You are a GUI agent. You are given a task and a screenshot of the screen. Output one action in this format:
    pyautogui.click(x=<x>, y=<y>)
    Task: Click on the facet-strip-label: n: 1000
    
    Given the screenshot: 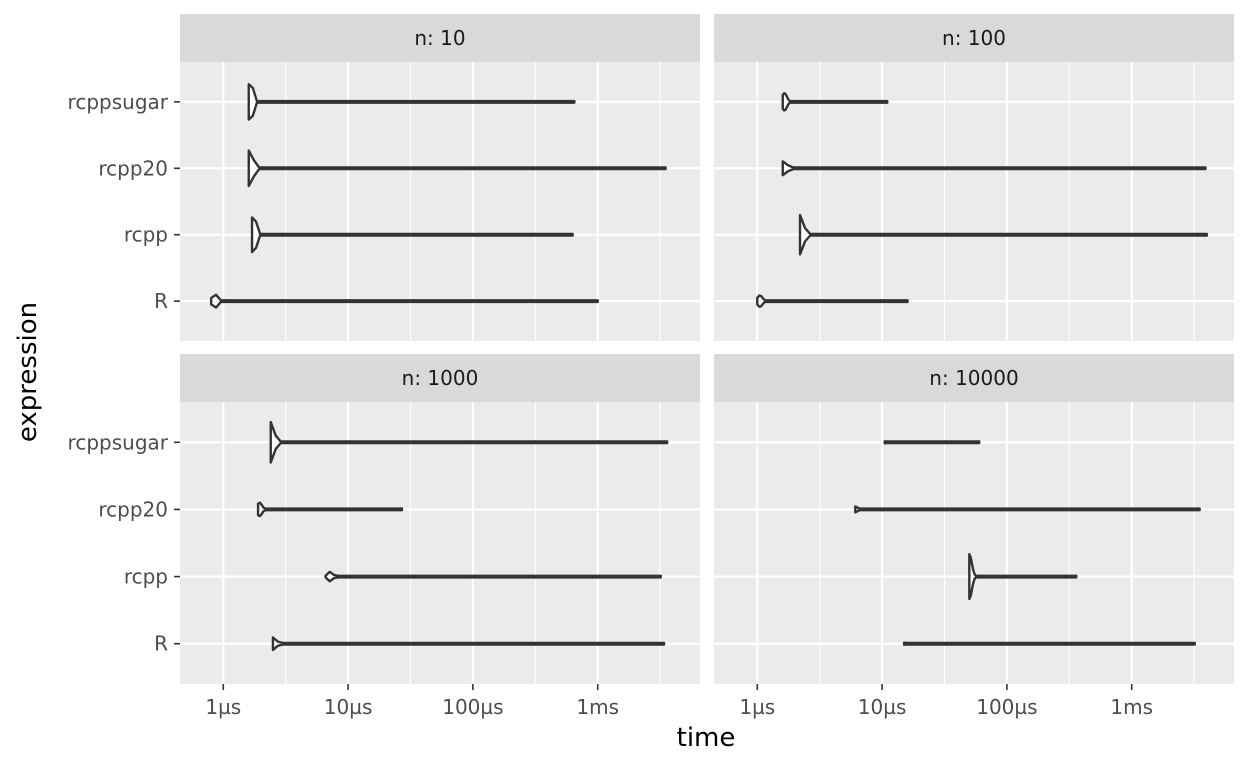 What is the action you would take?
    pyautogui.click(x=440, y=378)
    